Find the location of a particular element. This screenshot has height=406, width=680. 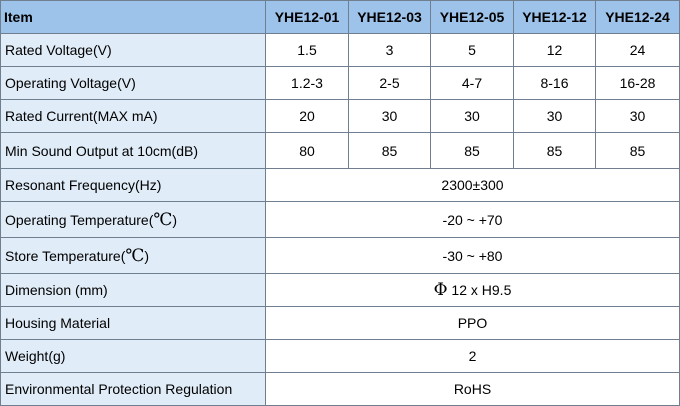

row-label: Housing Material is located at coordinates (133, 323).